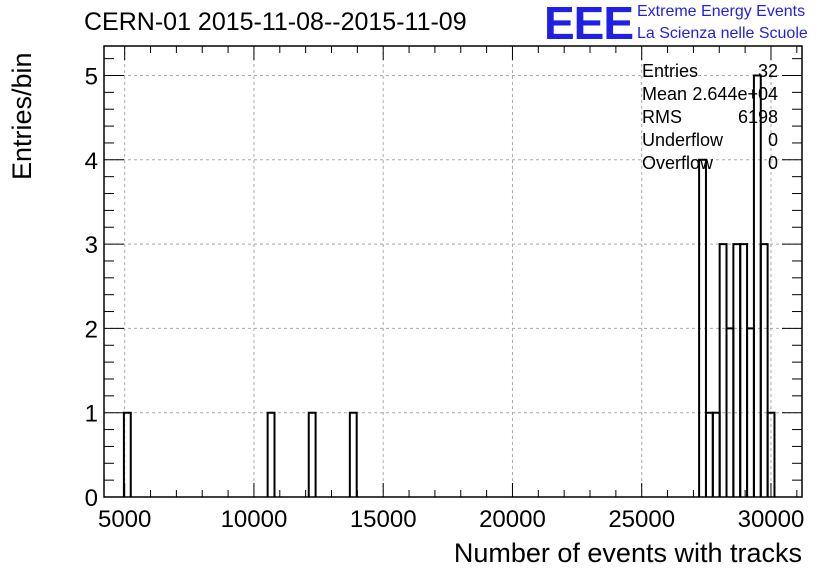  What do you see at coordinates (678, 163) in the screenshot?
I see `stats-label: Overflow` at bounding box center [678, 163].